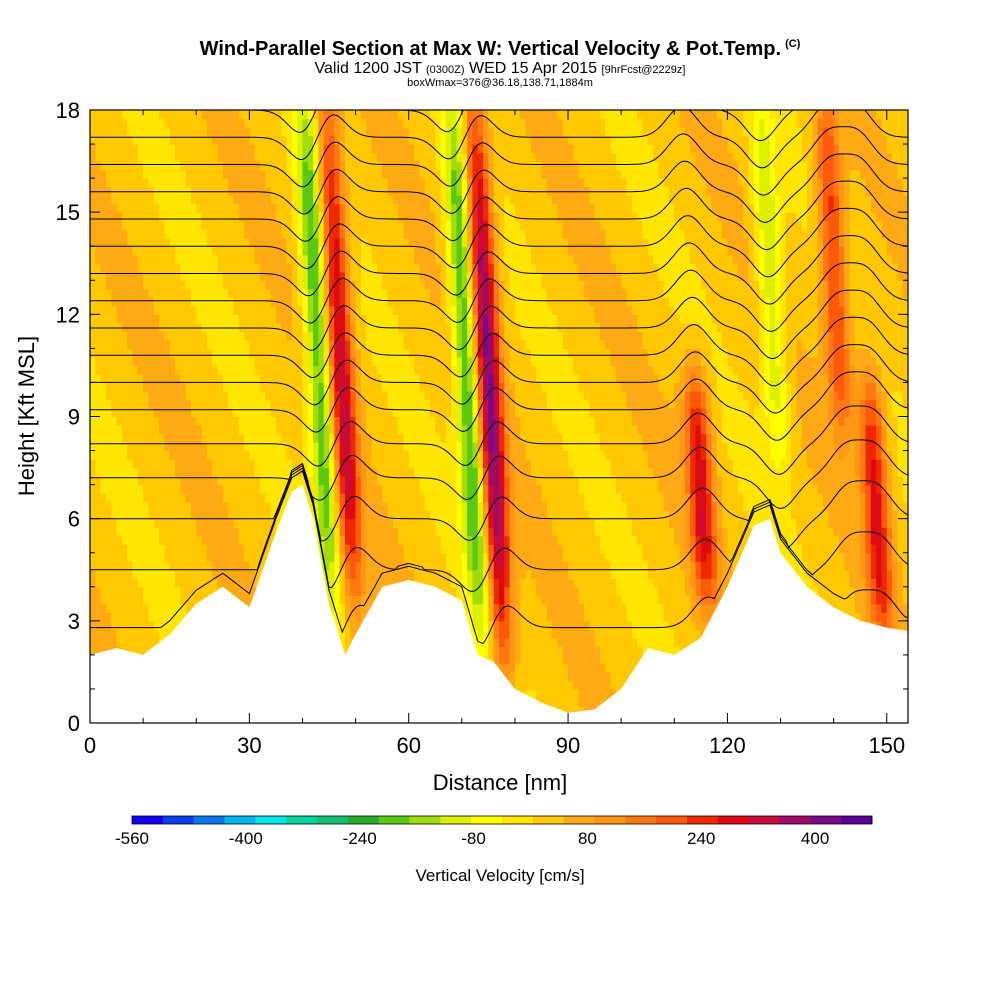 The image size is (1000, 1000). Describe the element at coordinates (74, 417) in the screenshot. I see `y-tick-label: 9` at that location.